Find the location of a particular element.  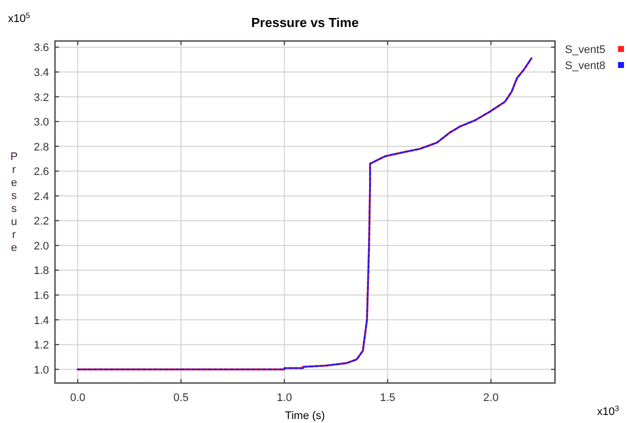

x-tick-label: 1.5 is located at coordinates (388, 398).